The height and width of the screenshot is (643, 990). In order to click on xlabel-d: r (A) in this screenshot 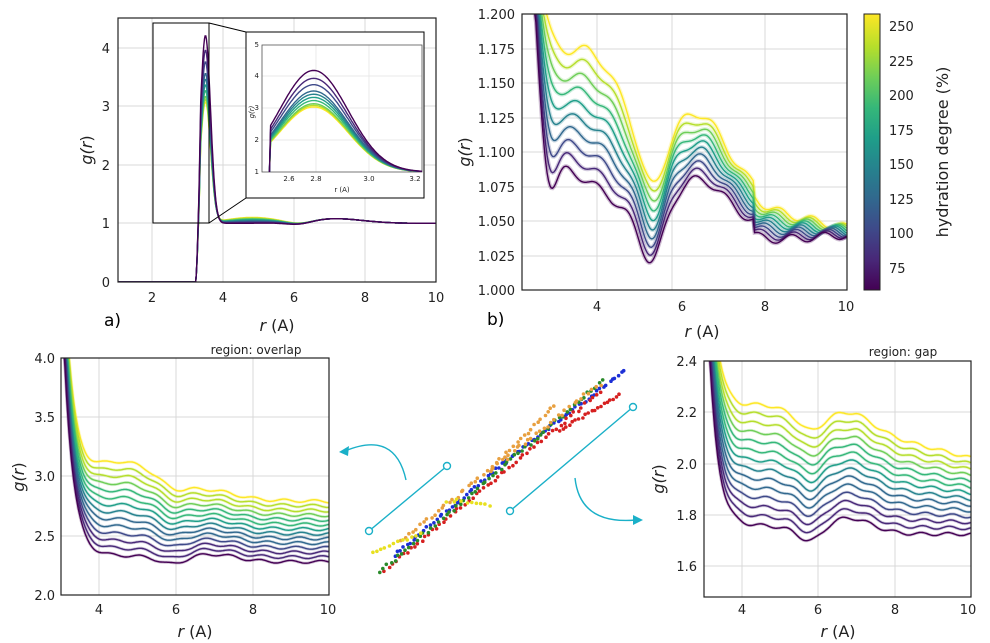, I will do `click(837, 631)`.